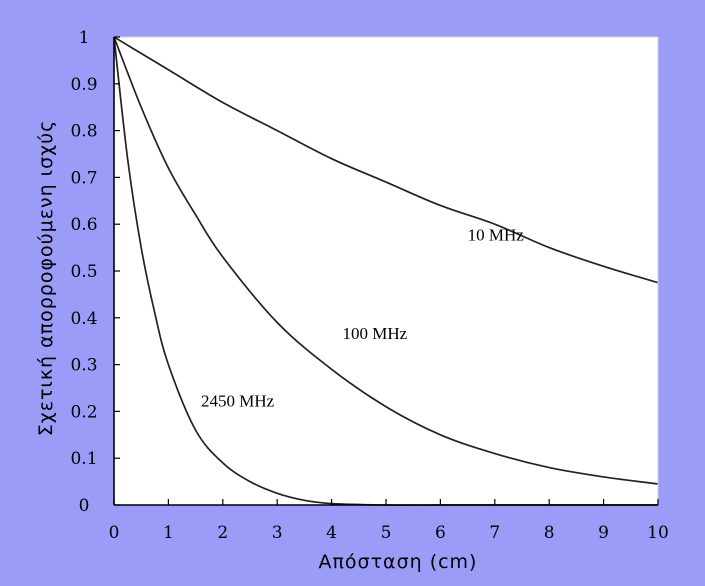  What do you see at coordinates (277, 533) in the screenshot?
I see `x-tick-label: 3` at bounding box center [277, 533].